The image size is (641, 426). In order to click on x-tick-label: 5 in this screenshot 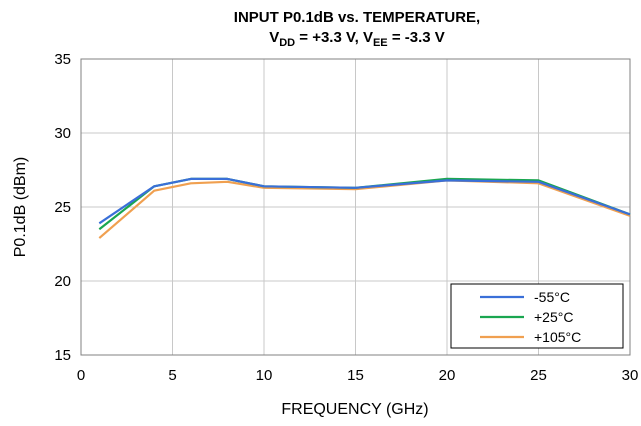, I will do `click(172, 375)`.